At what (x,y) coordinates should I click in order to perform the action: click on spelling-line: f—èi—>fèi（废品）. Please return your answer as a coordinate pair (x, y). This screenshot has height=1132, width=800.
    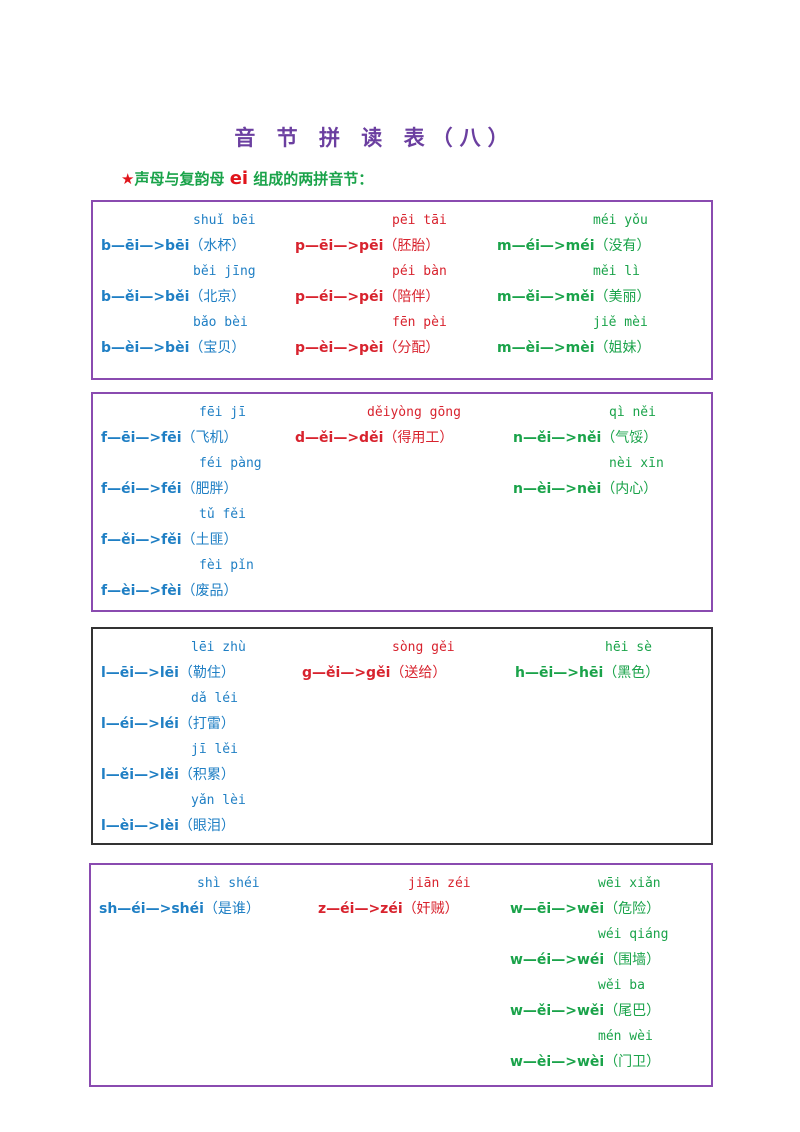
    Looking at the image, I should click on (169, 591).